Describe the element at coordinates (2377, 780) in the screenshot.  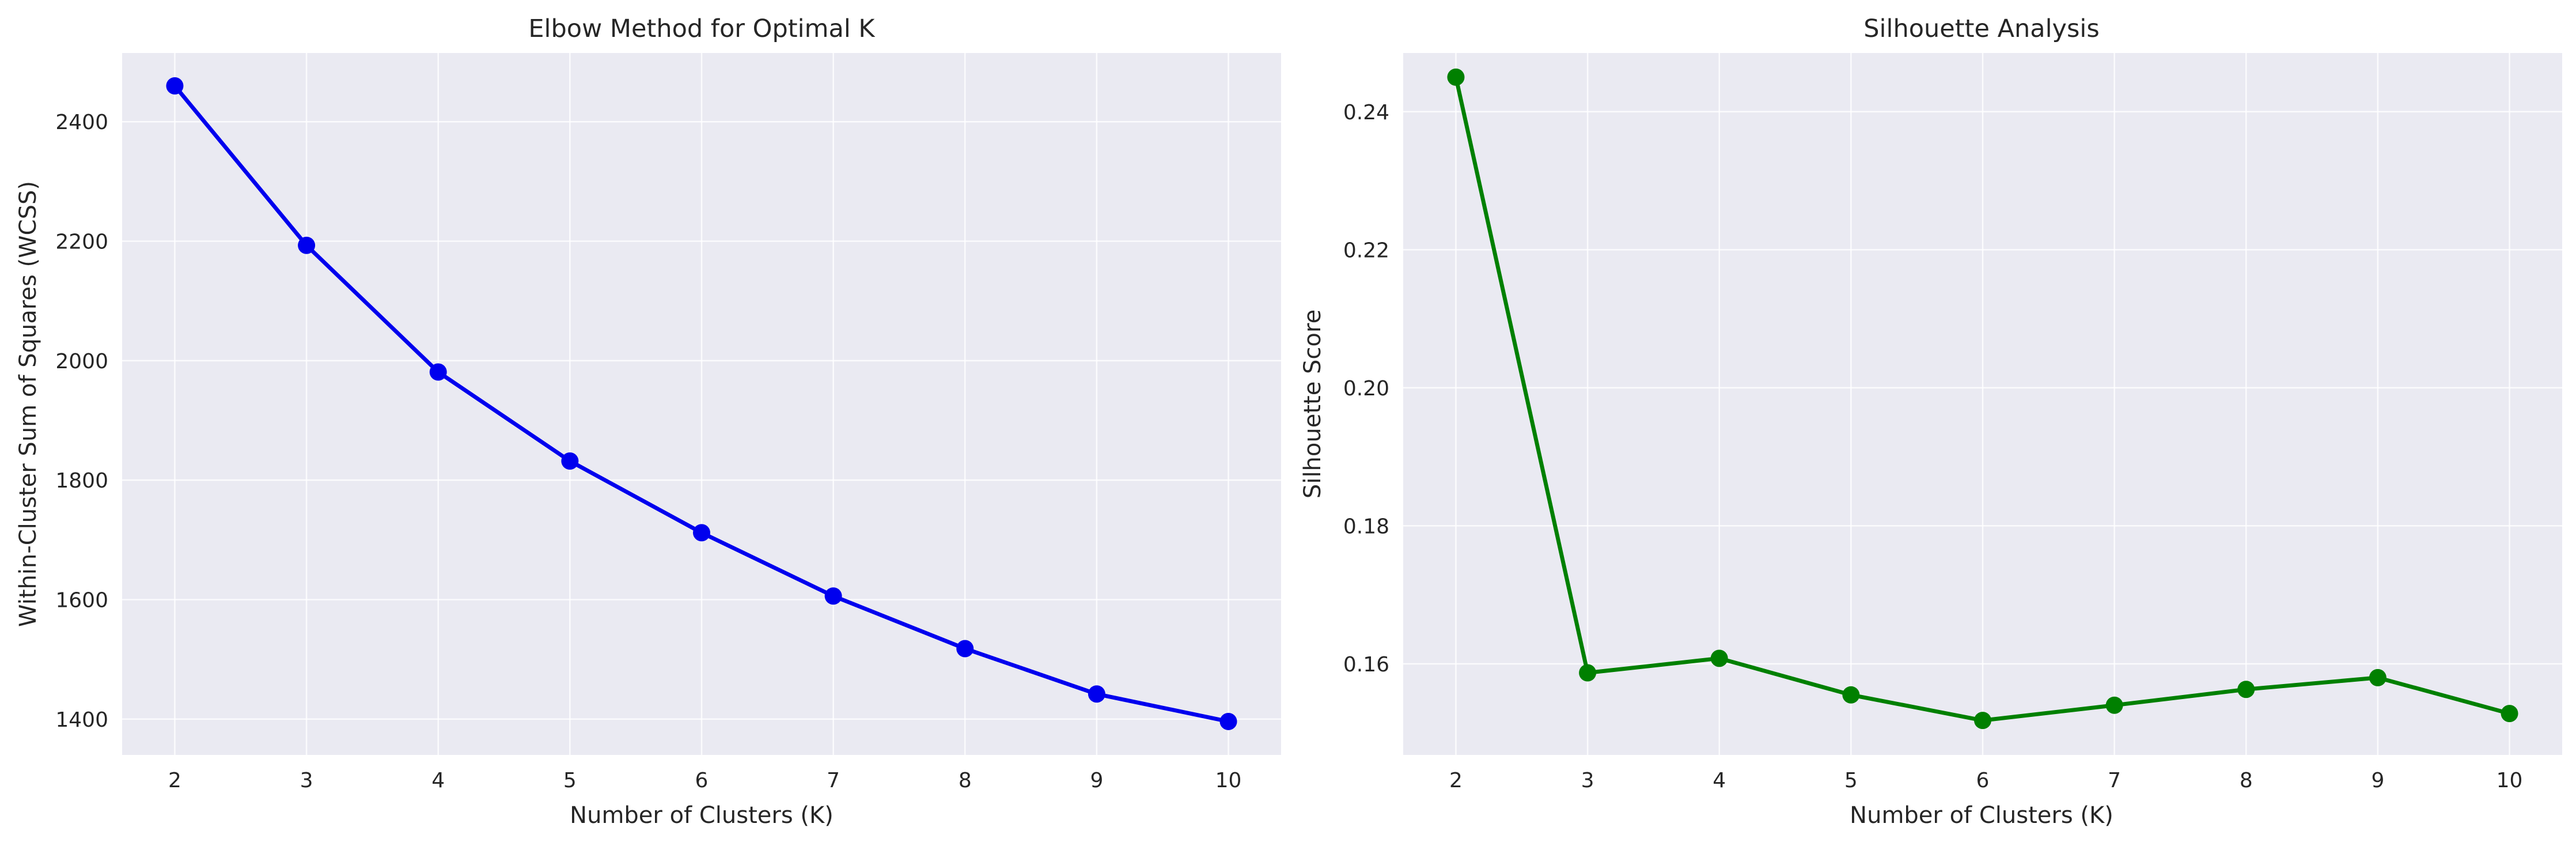
I see `silhouette-x-tick-label: 9` at that location.